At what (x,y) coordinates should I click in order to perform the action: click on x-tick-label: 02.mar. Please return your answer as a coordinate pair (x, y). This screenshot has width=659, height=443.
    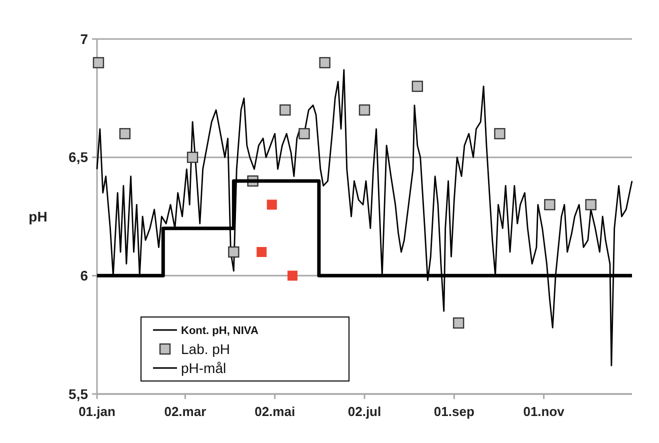
    Looking at the image, I should click on (185, 411).